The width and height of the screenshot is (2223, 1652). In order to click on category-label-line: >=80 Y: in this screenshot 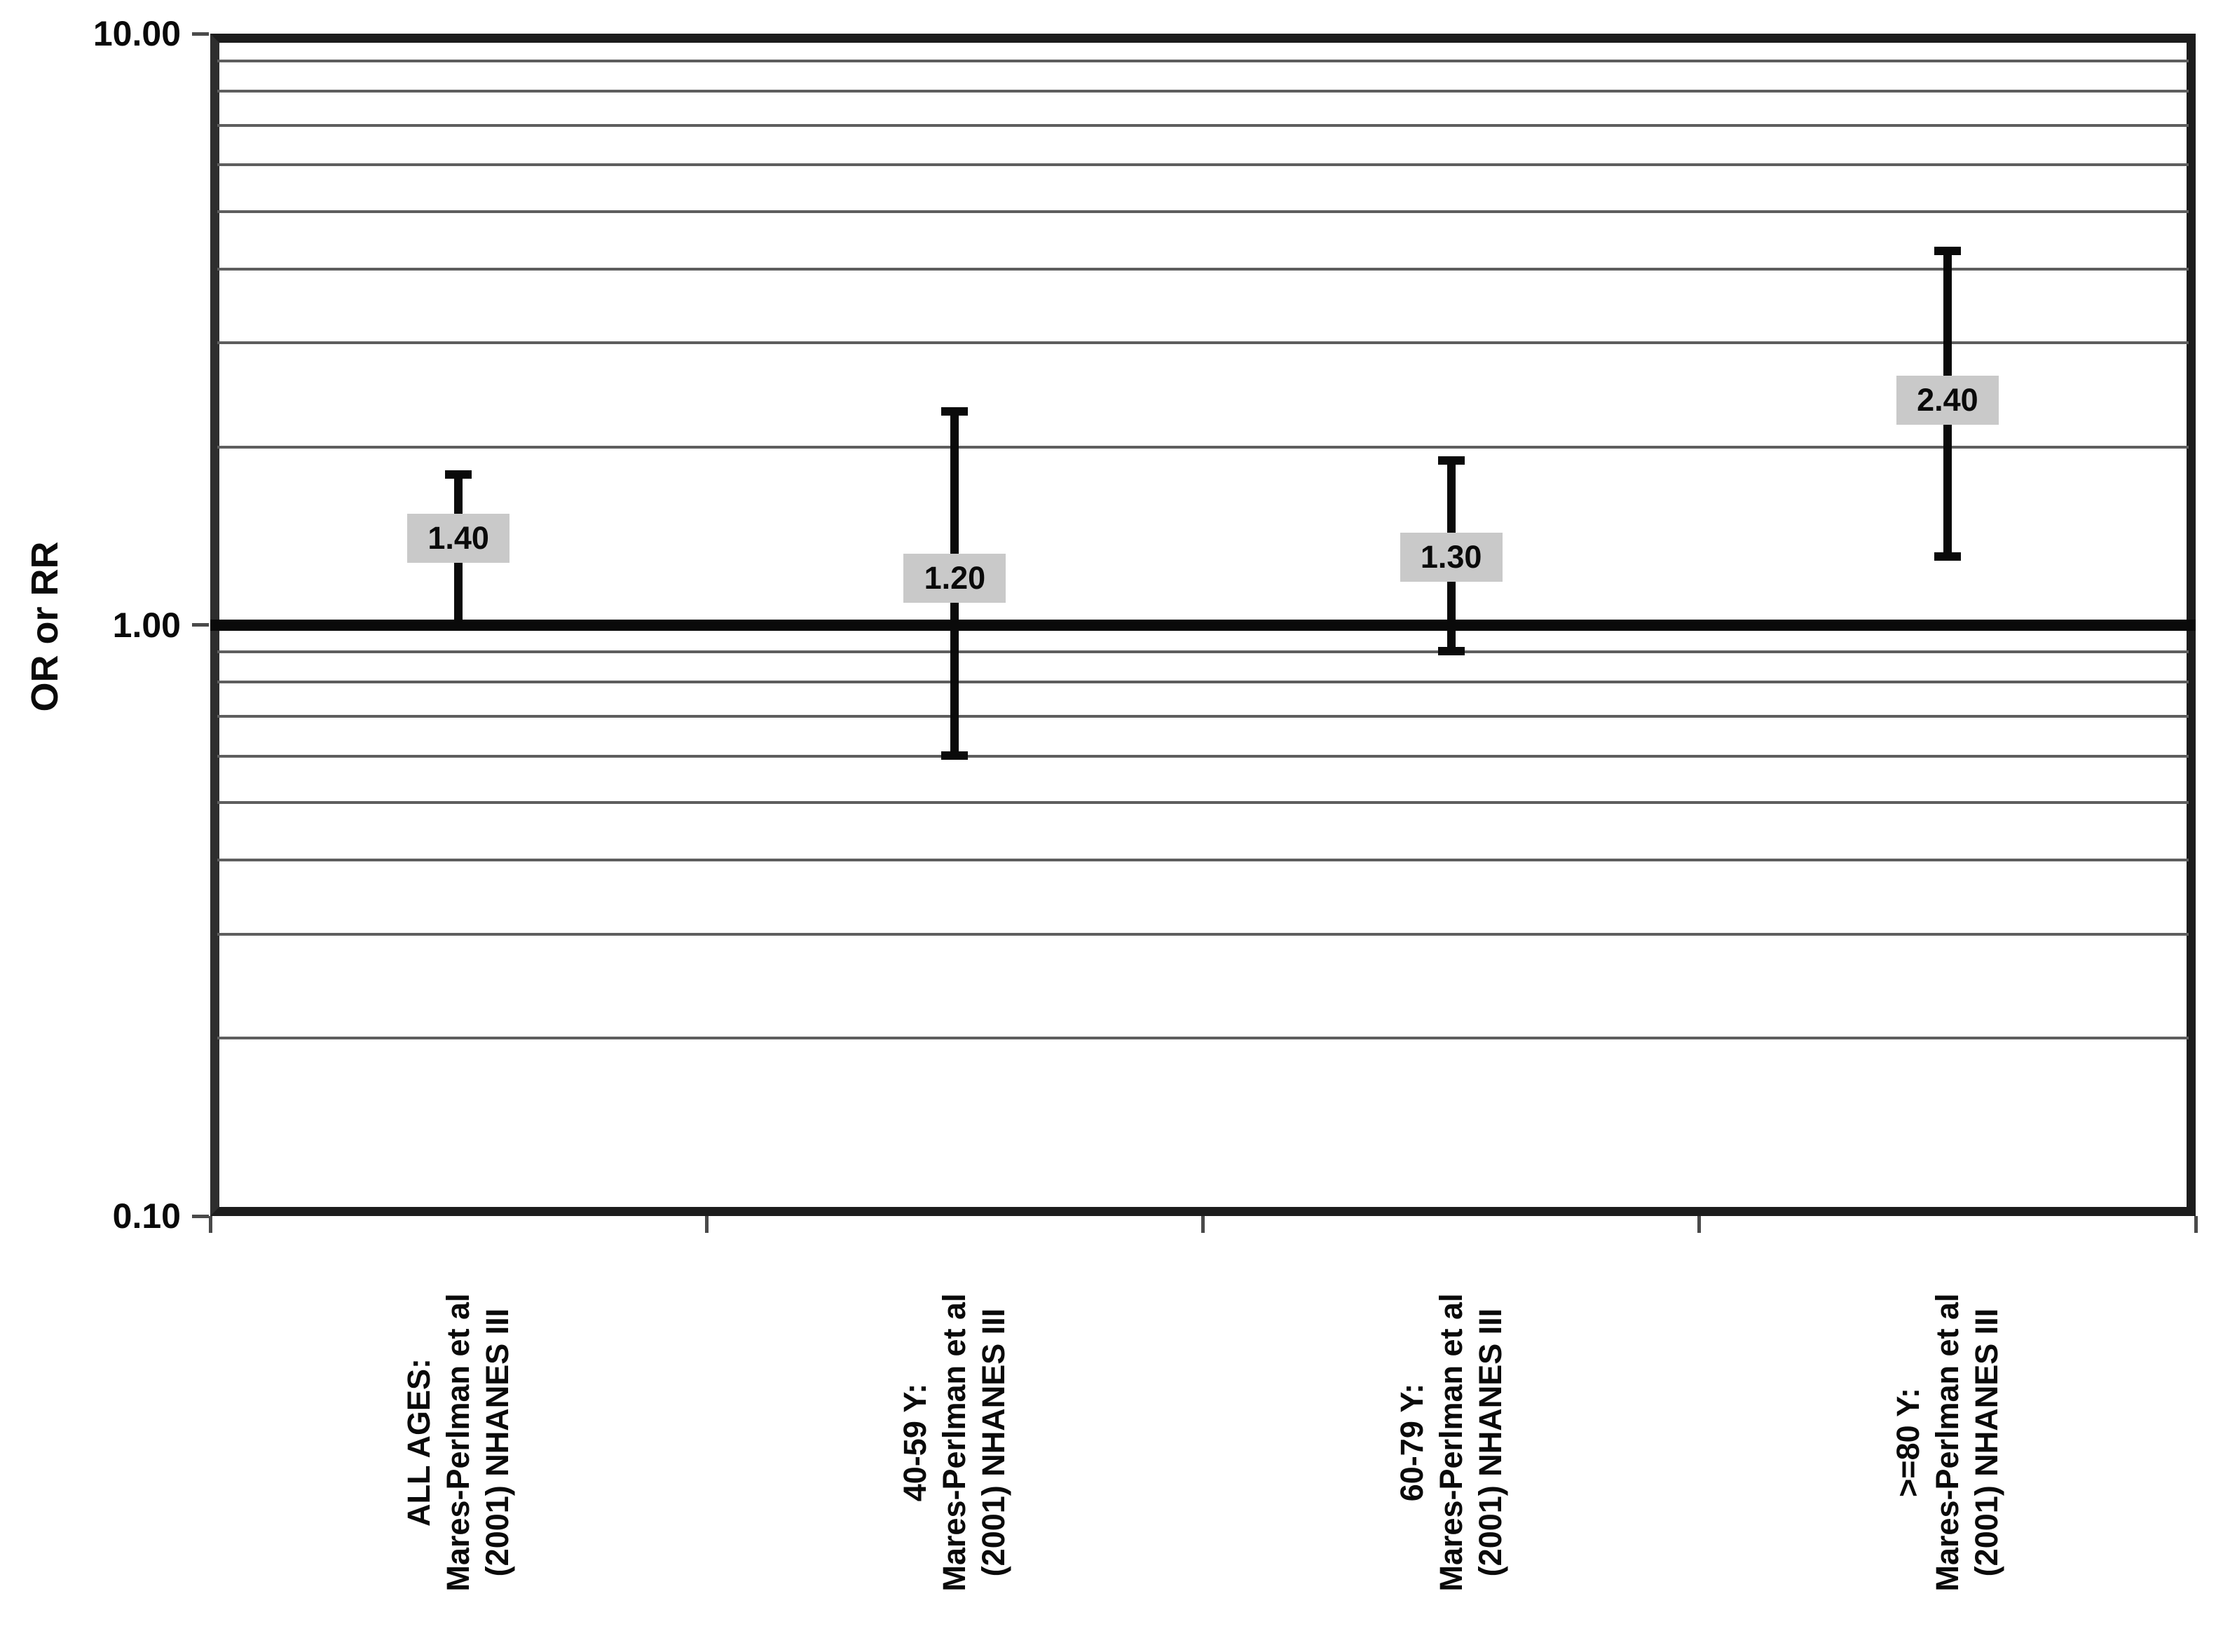, I will do `click(1907, 1442)`.